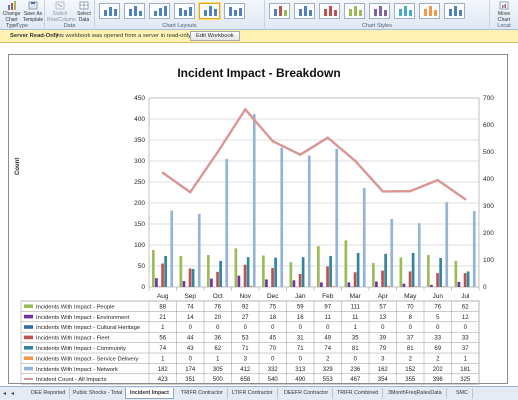 This screenshot has height=400, width=518. What do you see at coordinates (163, 296) in the screenshot?
I see `x-tick-label: Aug` at bounding box center [163, 296].